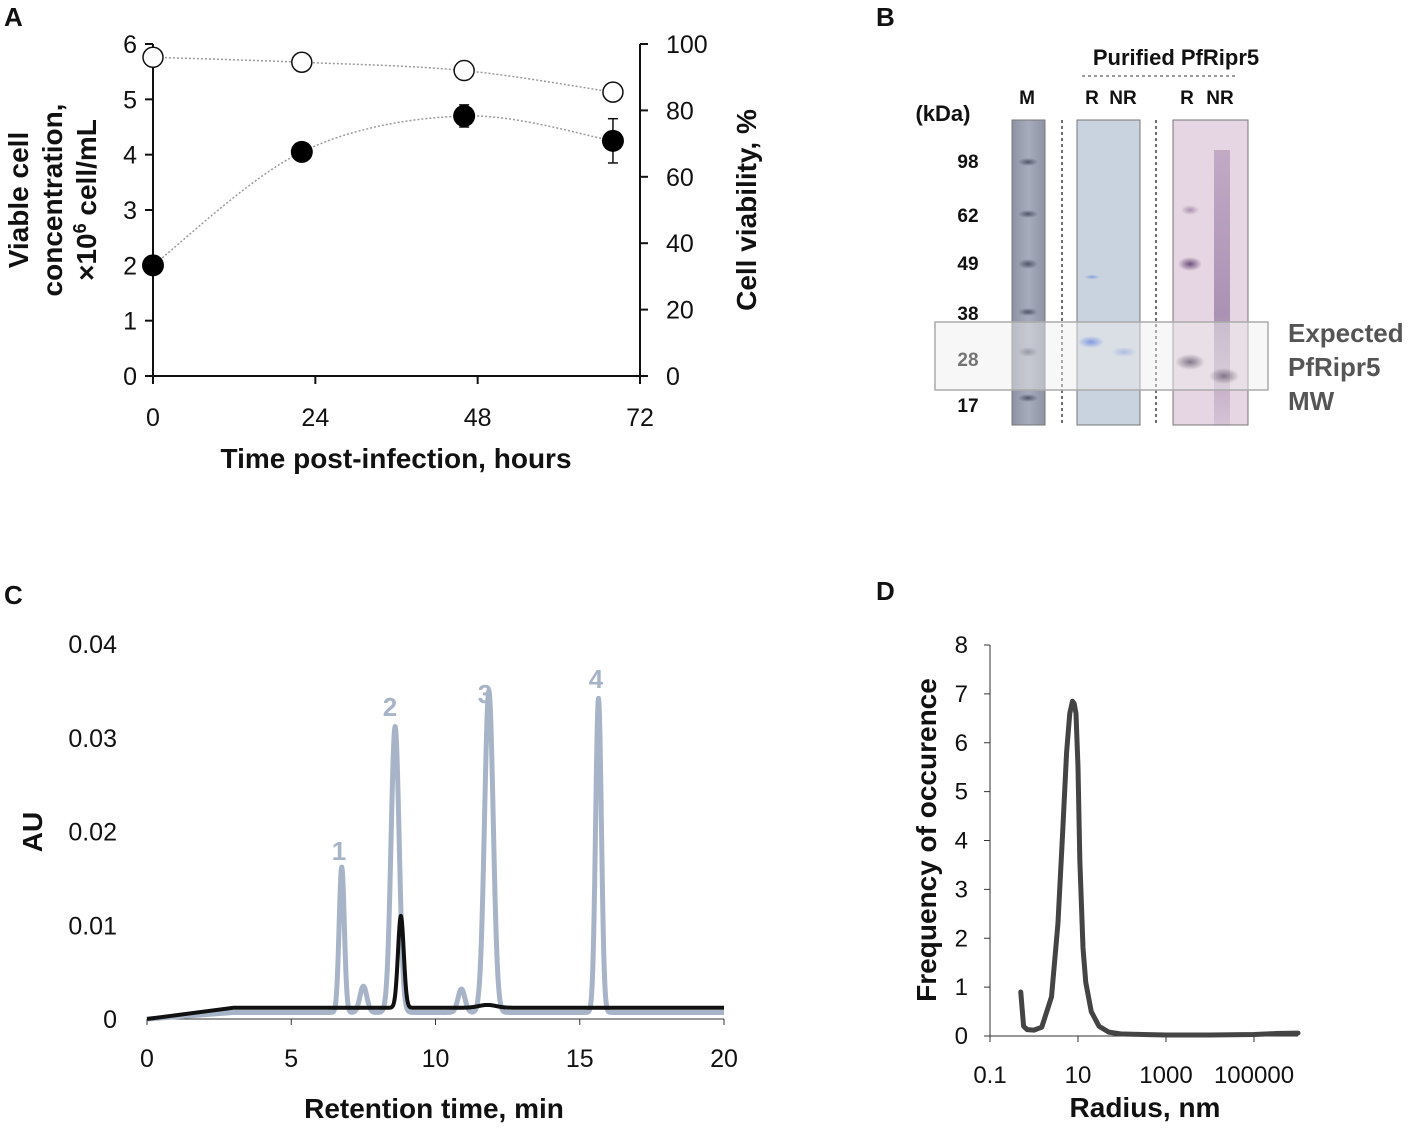 This screenshot has width=1417, height=1129. What do you see at coordinates (1222, 287) in the screenshot?
I see `western-nr-smear` at bounding box center [1222, 287].